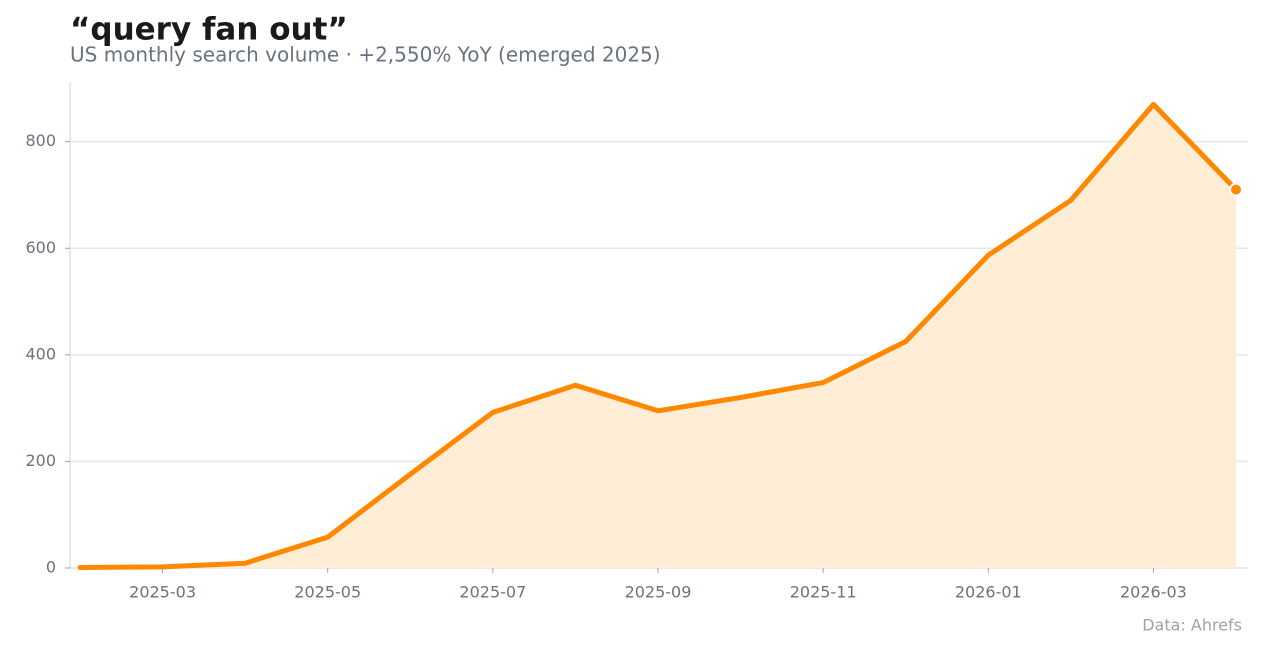 This screenshot has height=652, width=1264. What do you see at coordinates (1153, 592) in the screenshot?
I see `x-tick-label: 2026-03` at bounding box center [1153, 592].